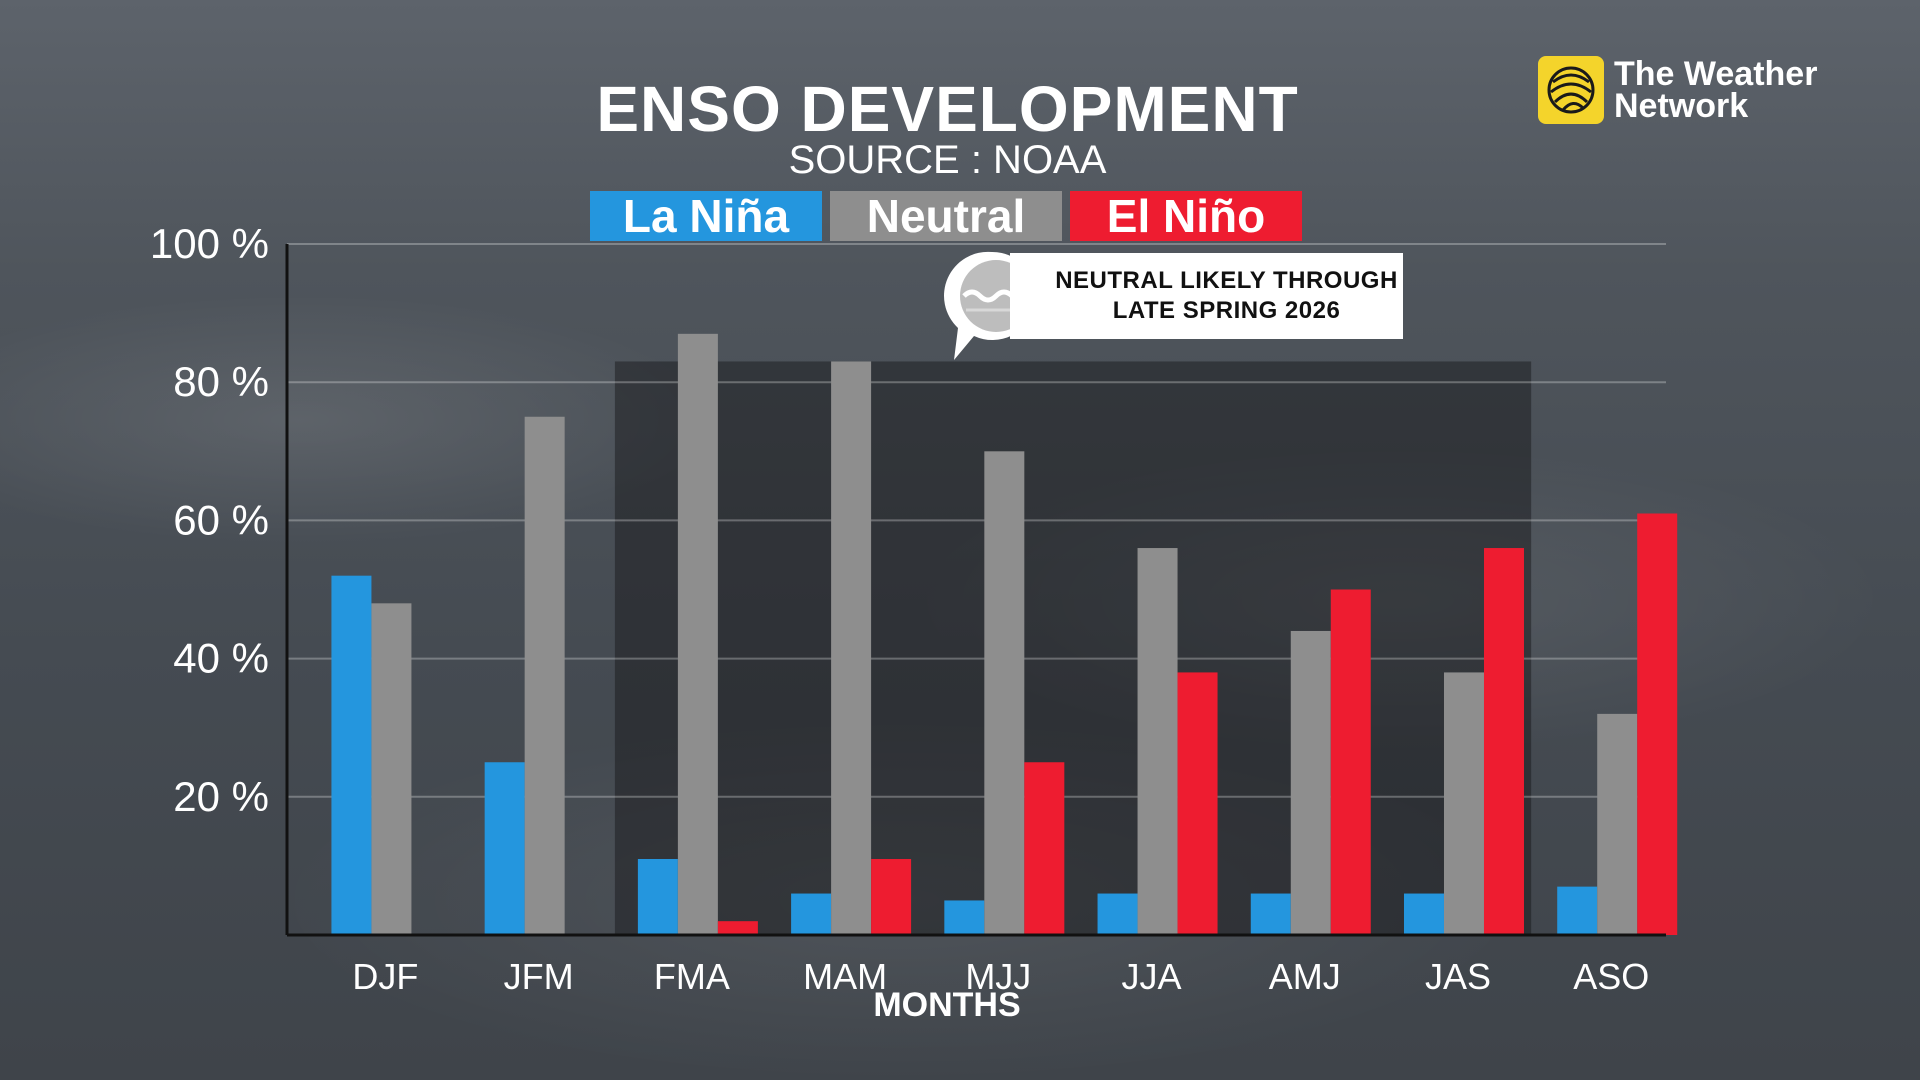  What do you see at coordinates (221, 381) in the screenshot?
I see `y-tick-label: 80 %` at bounding box center [221, 381].